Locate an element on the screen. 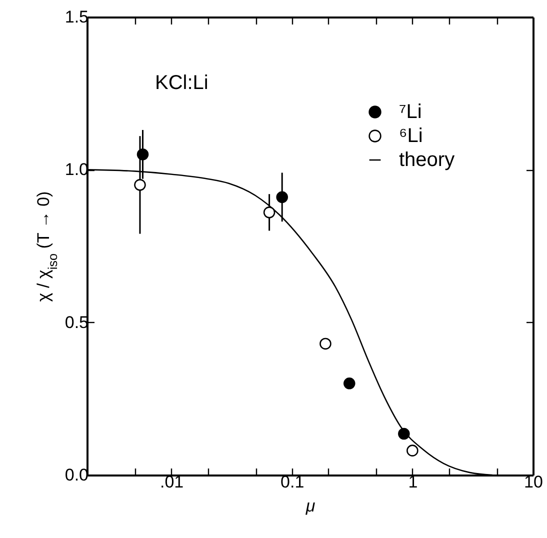  annotation: KCl:Li is located at coordinates (181, 83).